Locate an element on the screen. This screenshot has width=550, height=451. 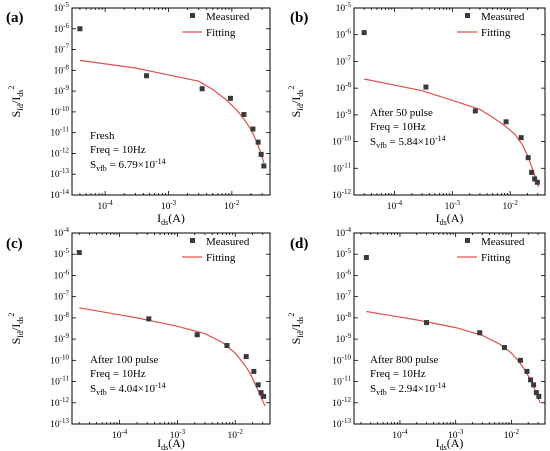
annotation-svfb: Svfb = 2.94×10-14 is located at coordinates (408, 389).